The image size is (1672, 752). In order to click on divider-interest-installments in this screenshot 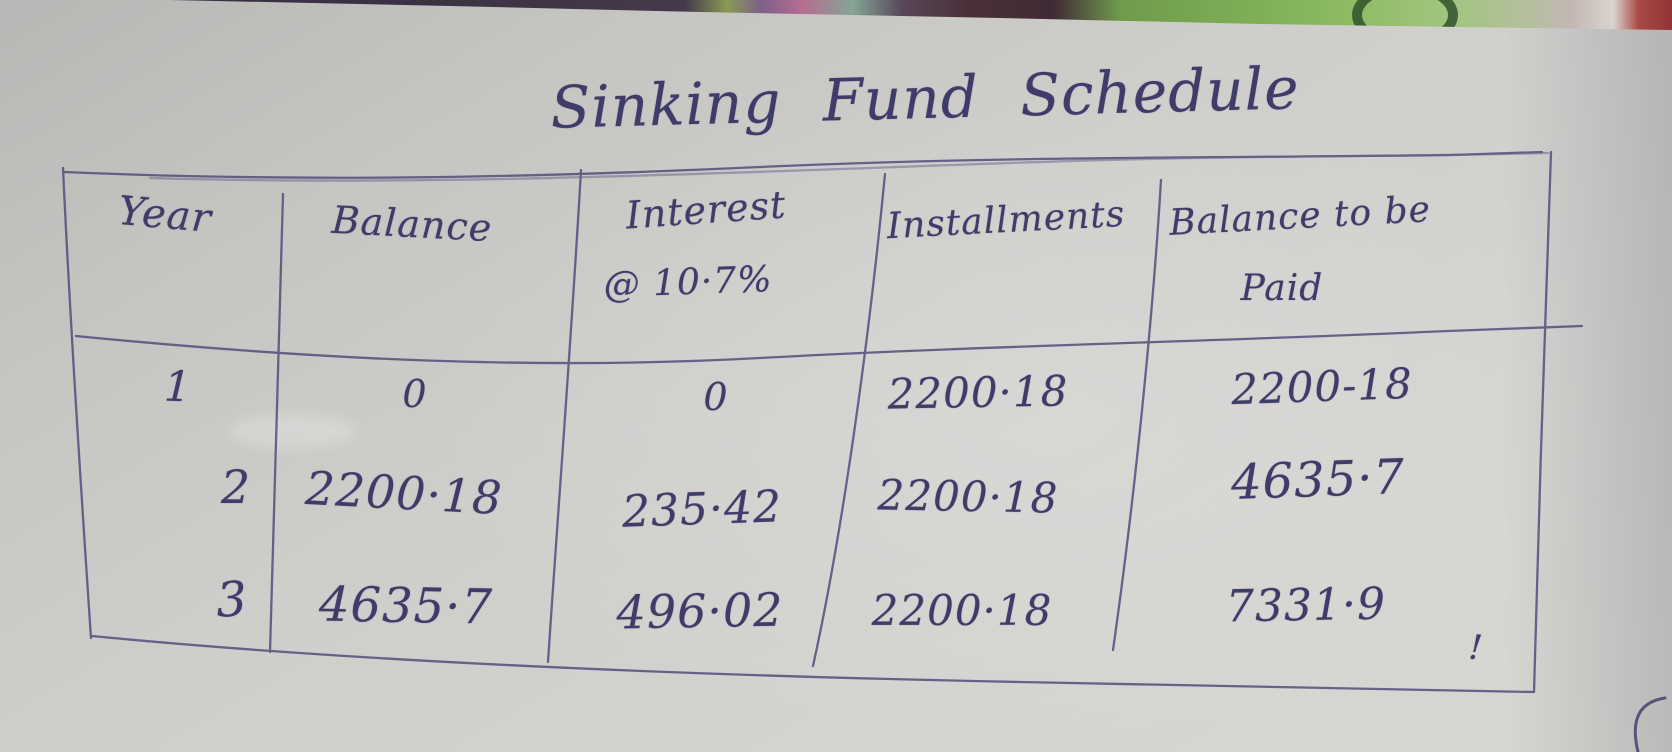, I will do `click(849, 420)`.